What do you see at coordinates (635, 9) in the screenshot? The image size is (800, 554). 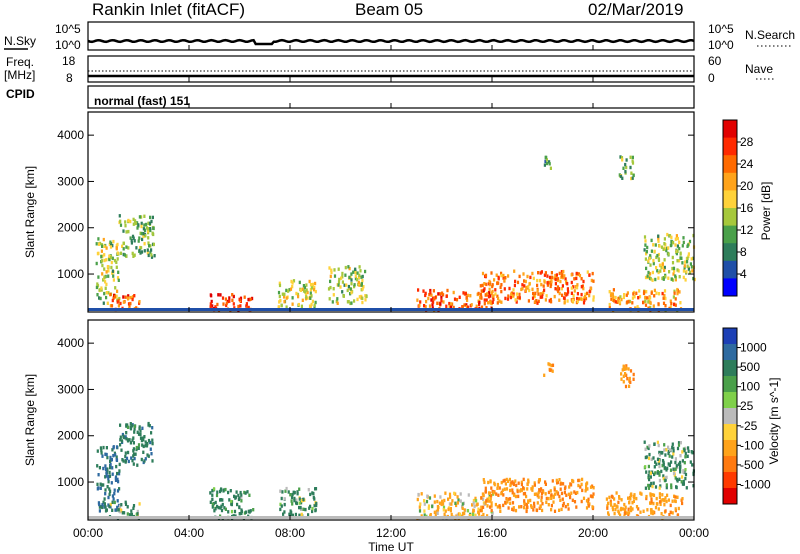 I see `date-title: 02/Mar/2019` at bounding box center [635, 9].